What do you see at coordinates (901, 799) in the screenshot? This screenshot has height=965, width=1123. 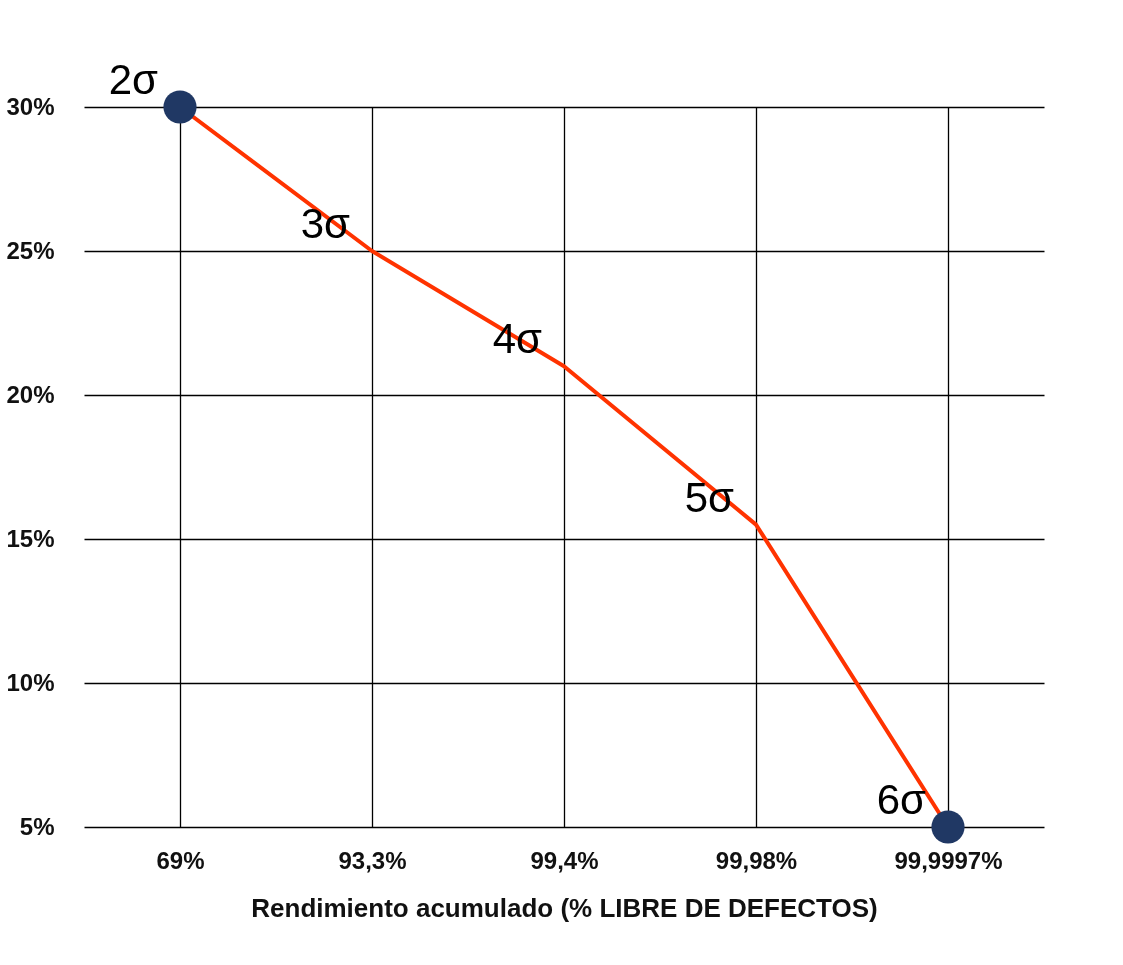 I see `annotation: 6σ` at bounding box center [901, 799].